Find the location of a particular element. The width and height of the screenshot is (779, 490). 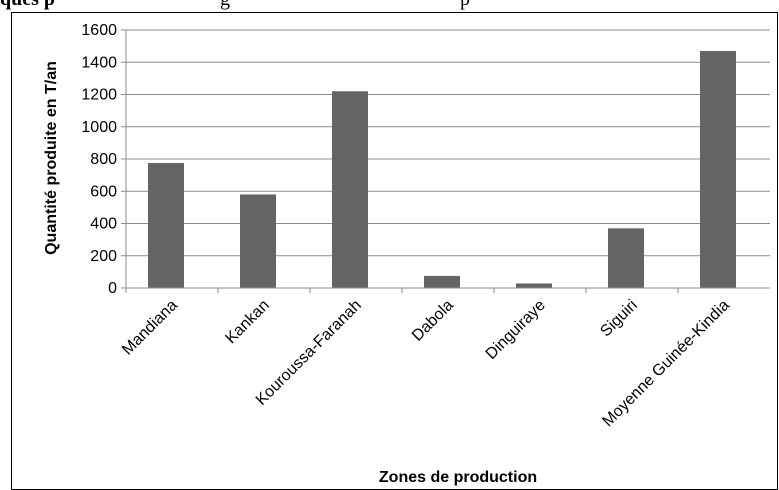

x-tick-label: Siguiri is located at coordinates (618, 318).